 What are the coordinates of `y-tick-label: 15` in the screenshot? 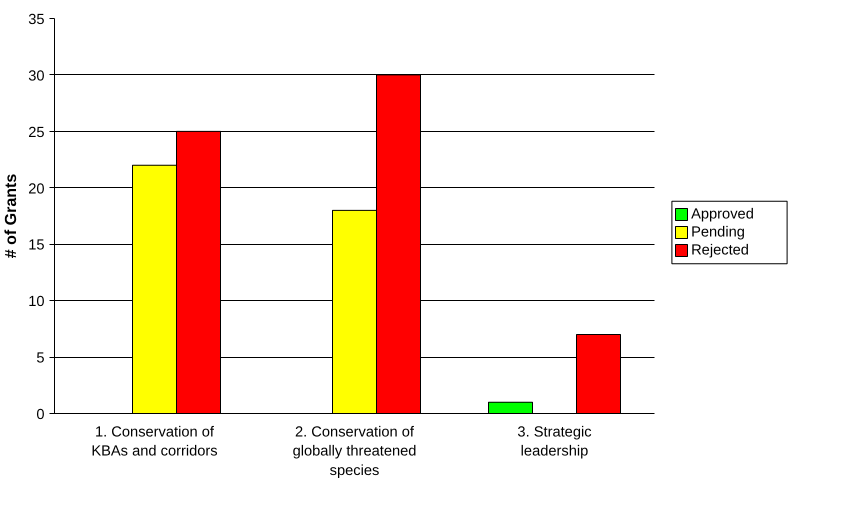 It's located at (36, 246).